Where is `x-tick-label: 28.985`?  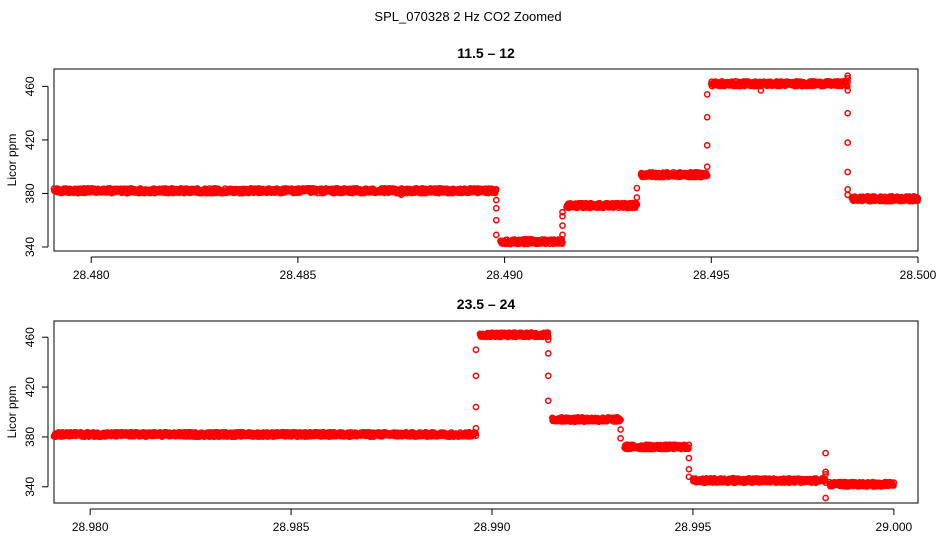
x-tick-label: 28.985 is located at coordinates (291, 527).